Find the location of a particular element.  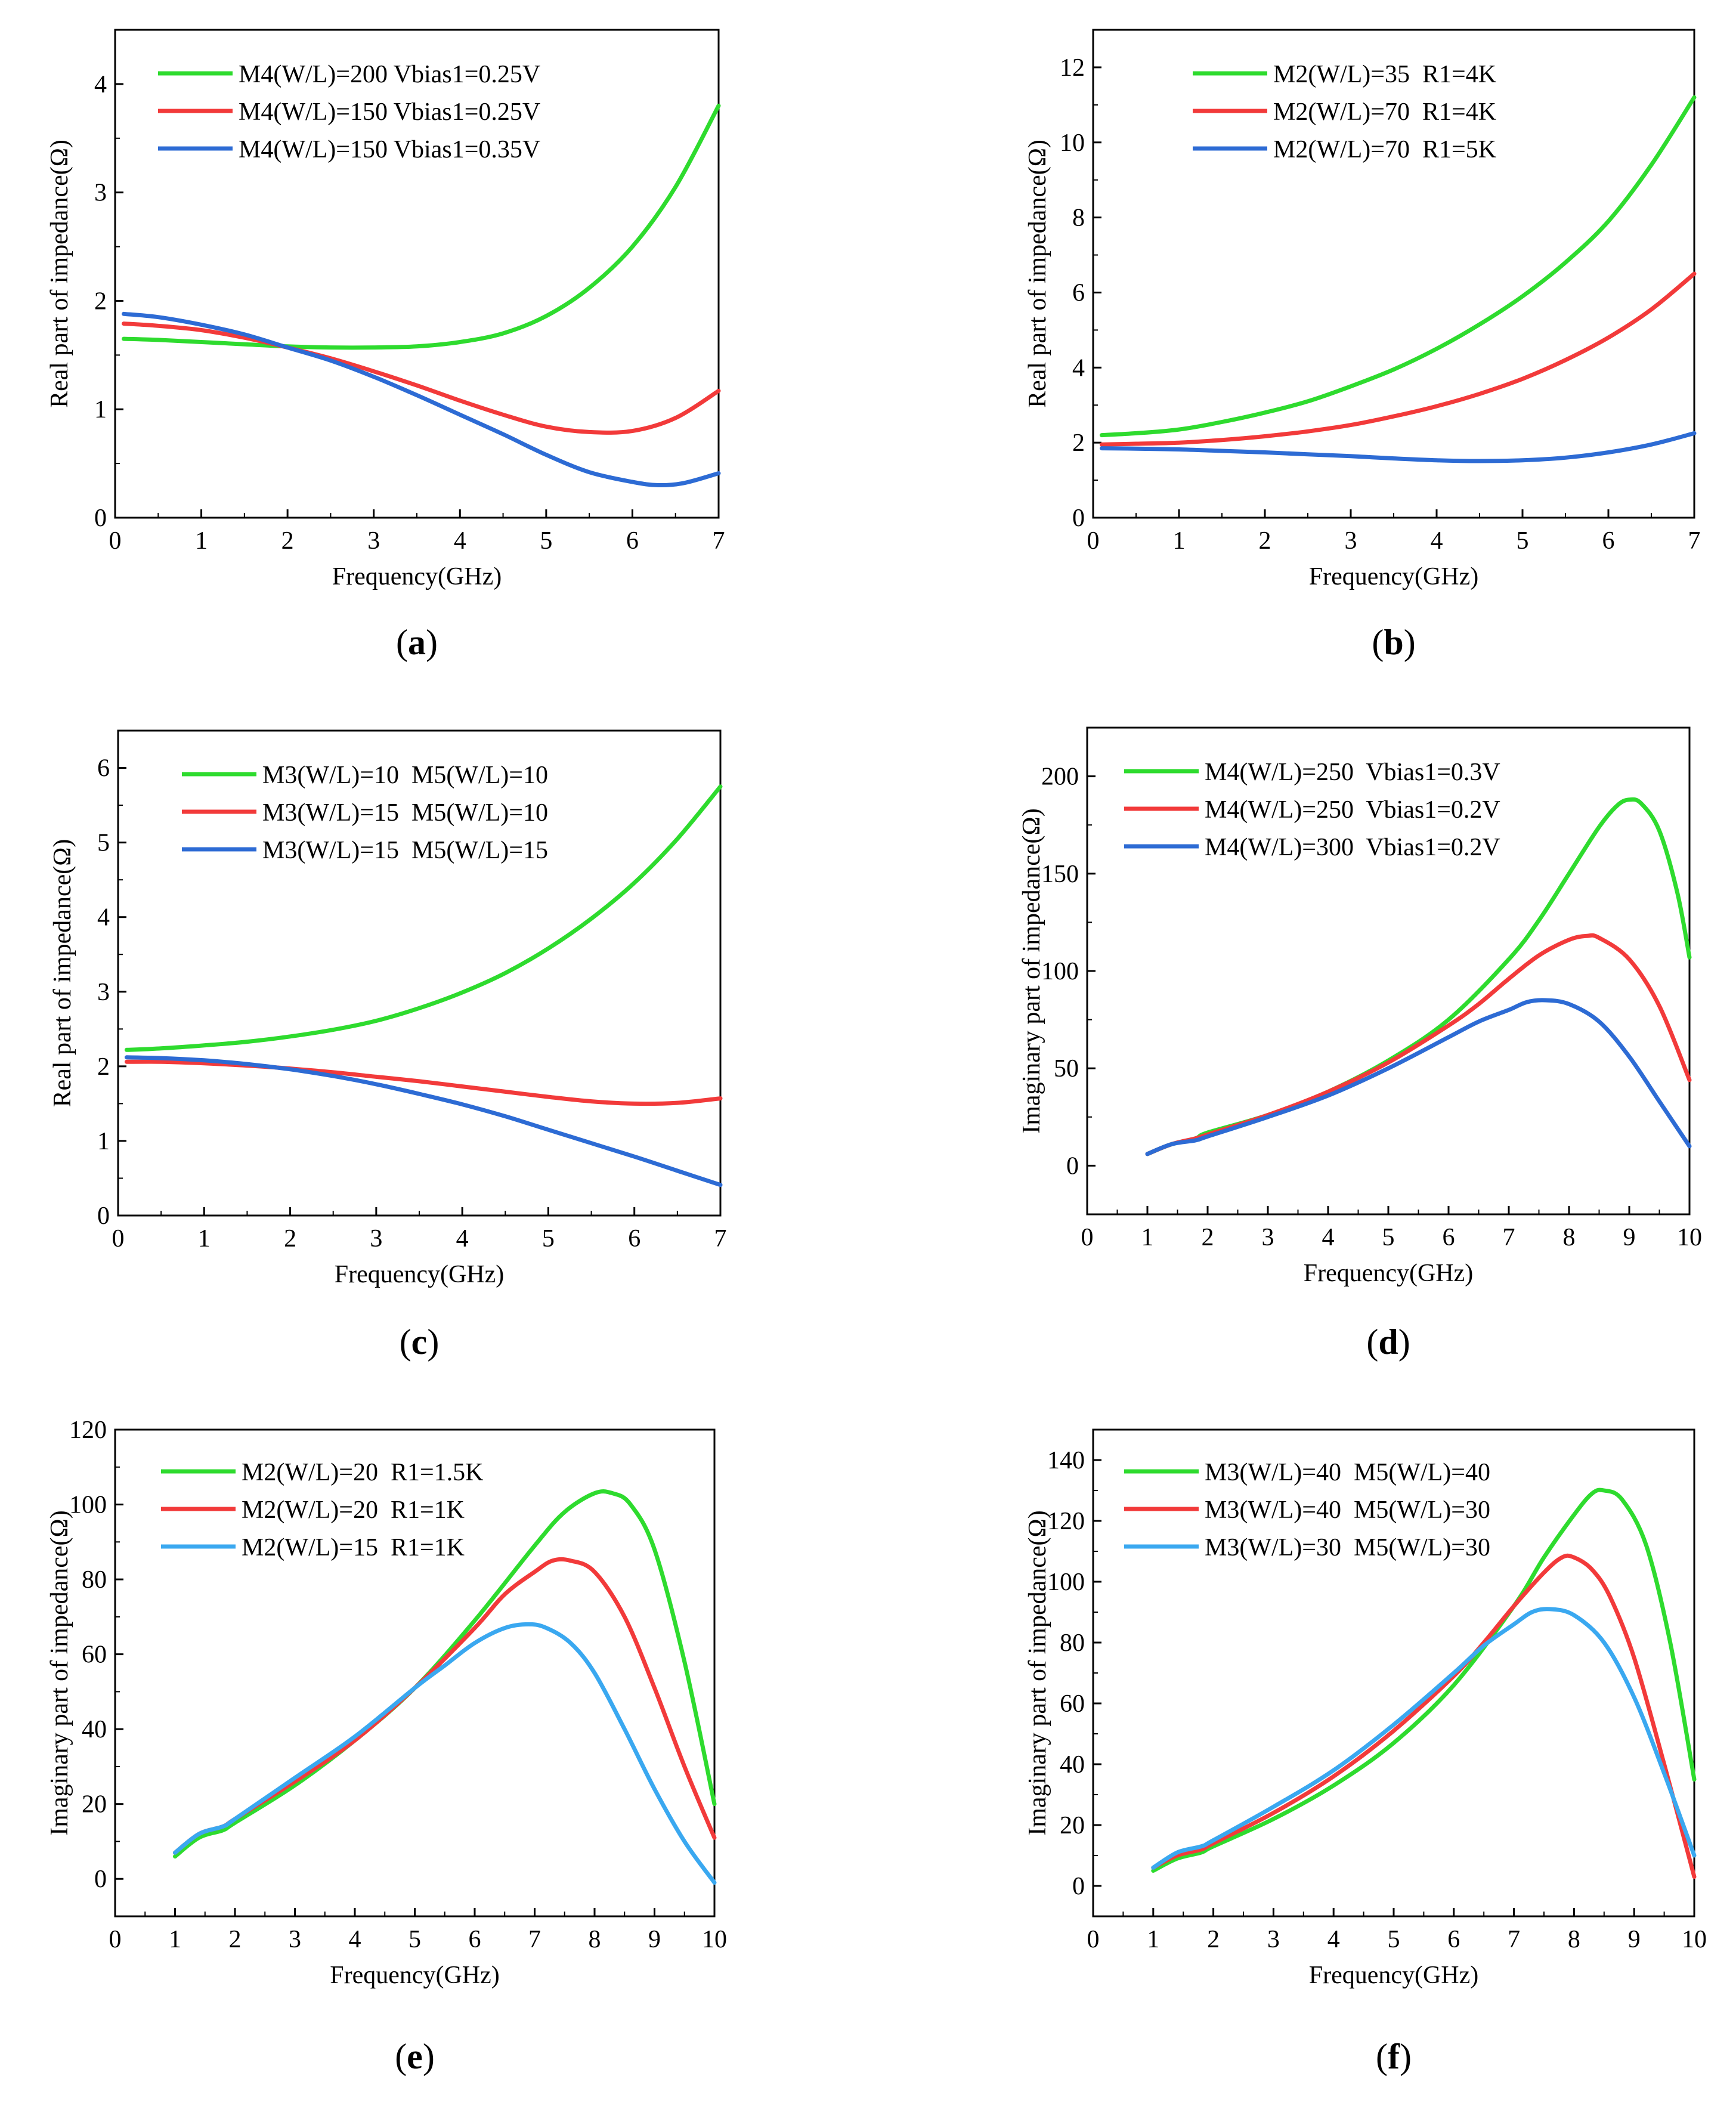

legend-label-2: M2(W/L)=70 R1=4K is located at coordinates (1385, 112).